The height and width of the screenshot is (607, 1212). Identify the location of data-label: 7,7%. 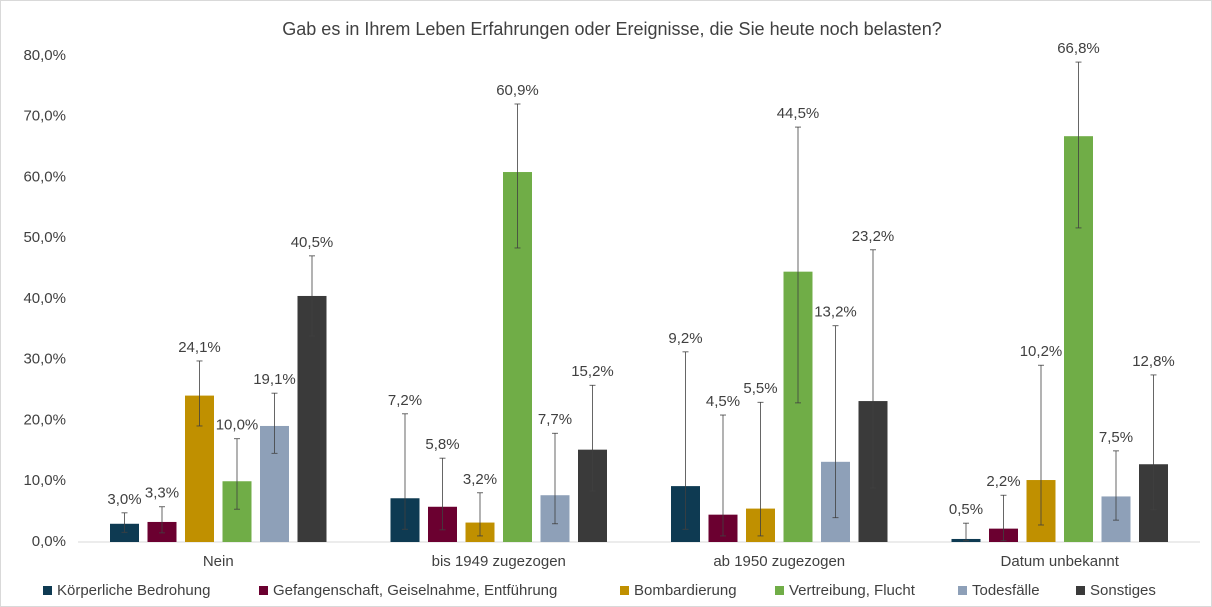
(555, 419).